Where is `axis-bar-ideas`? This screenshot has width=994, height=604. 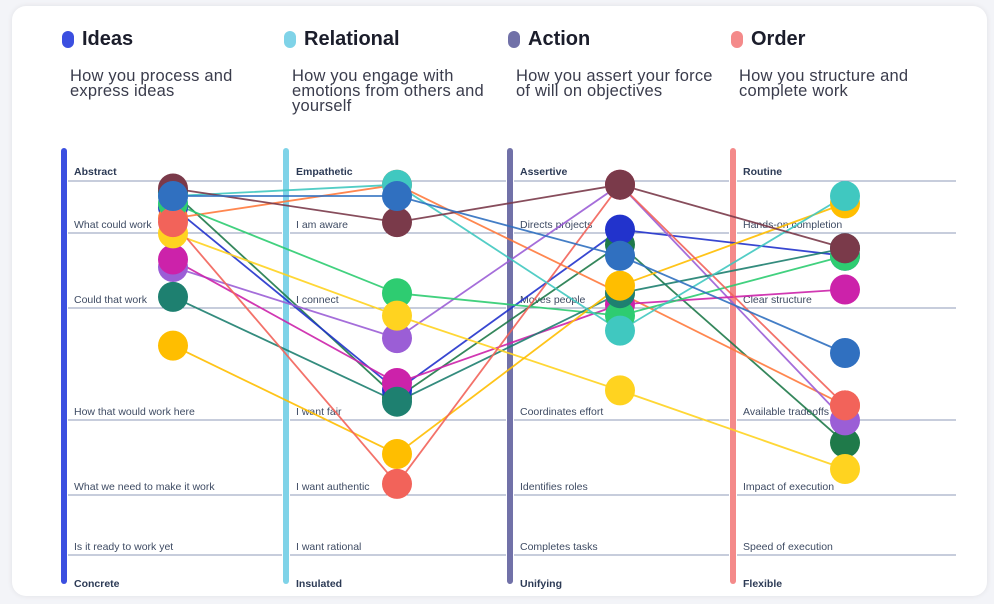 axis-bar-ideas is located at coordinates (64, 366).